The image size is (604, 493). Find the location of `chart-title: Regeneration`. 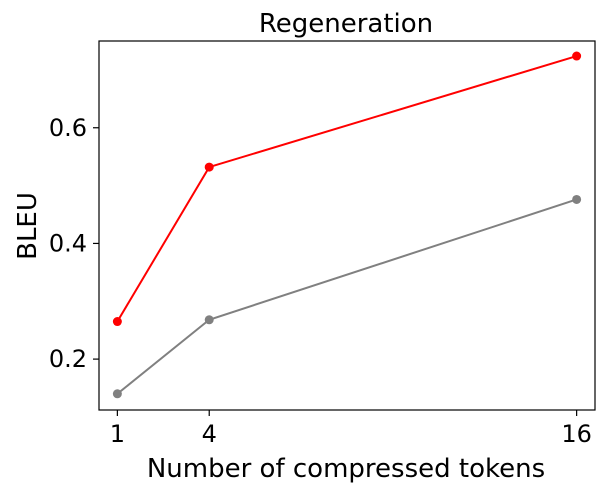

chart-title: Regeneration is located at coordinates (346, 24).